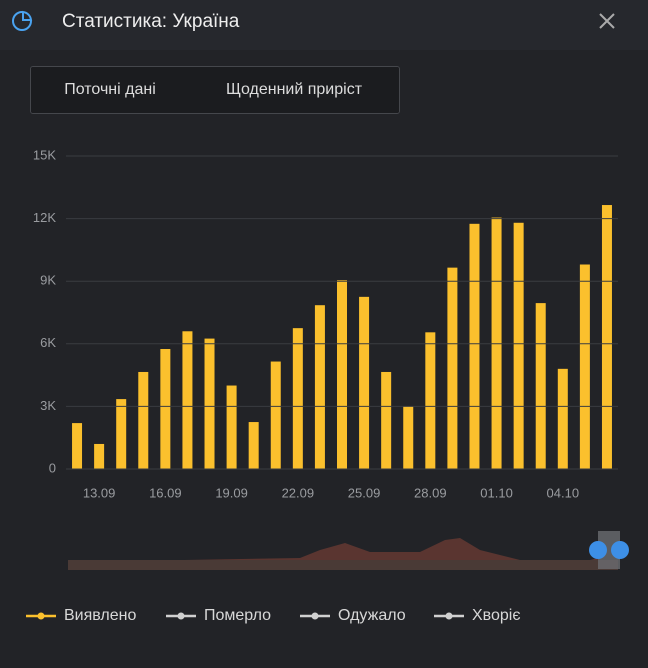 Image resolution: width=648 pixels, height=668 pixels. Describe the element at coordinates (237, 615) in the screenshot. I see `legend-label: Померло` at that location.